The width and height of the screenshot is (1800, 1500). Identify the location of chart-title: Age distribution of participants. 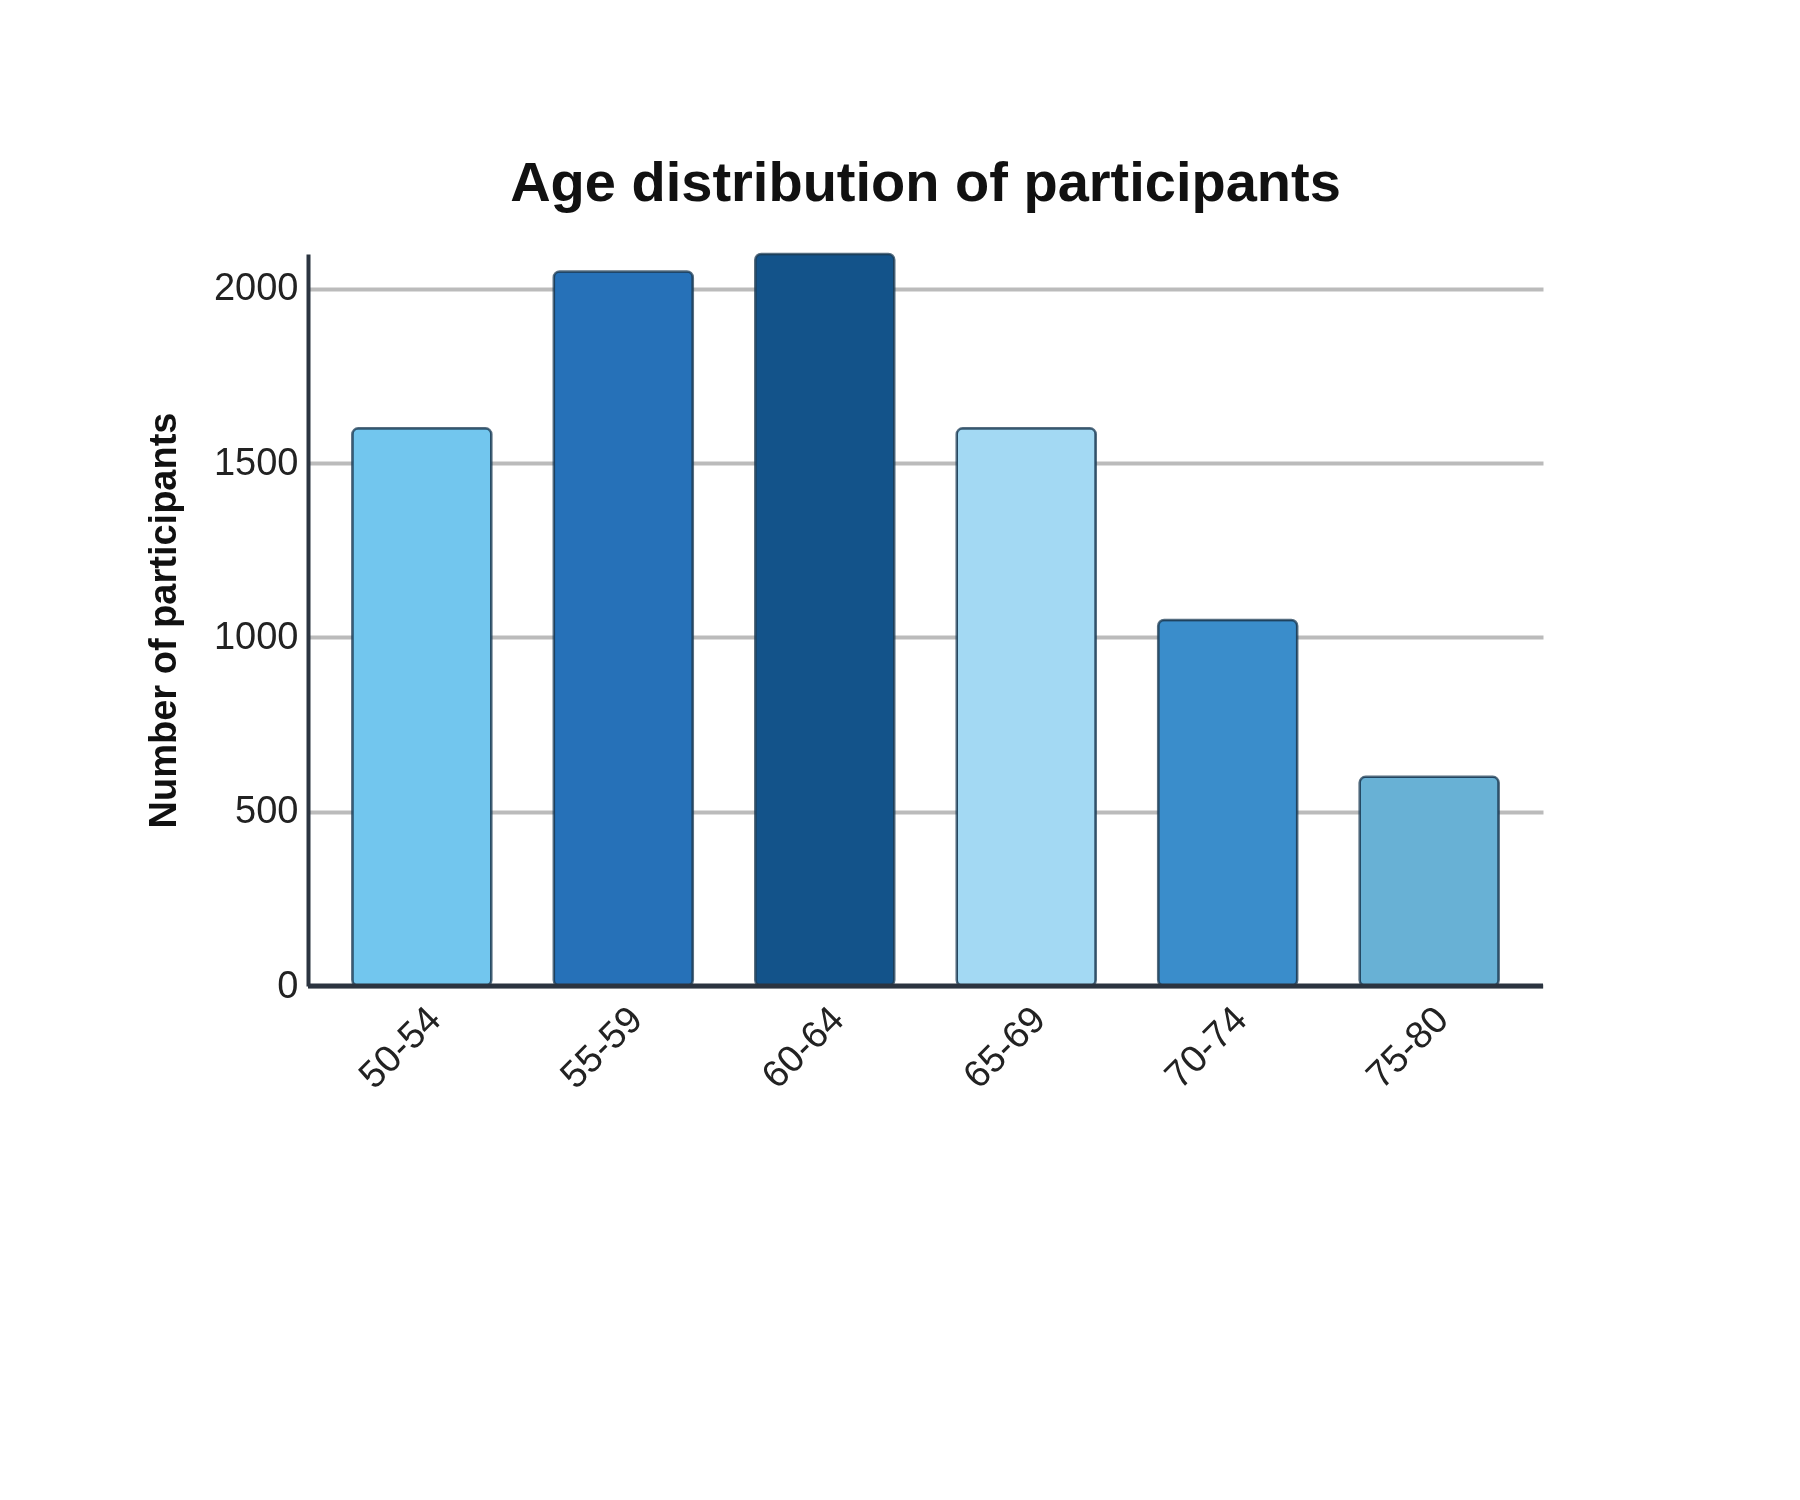
(925, 181).